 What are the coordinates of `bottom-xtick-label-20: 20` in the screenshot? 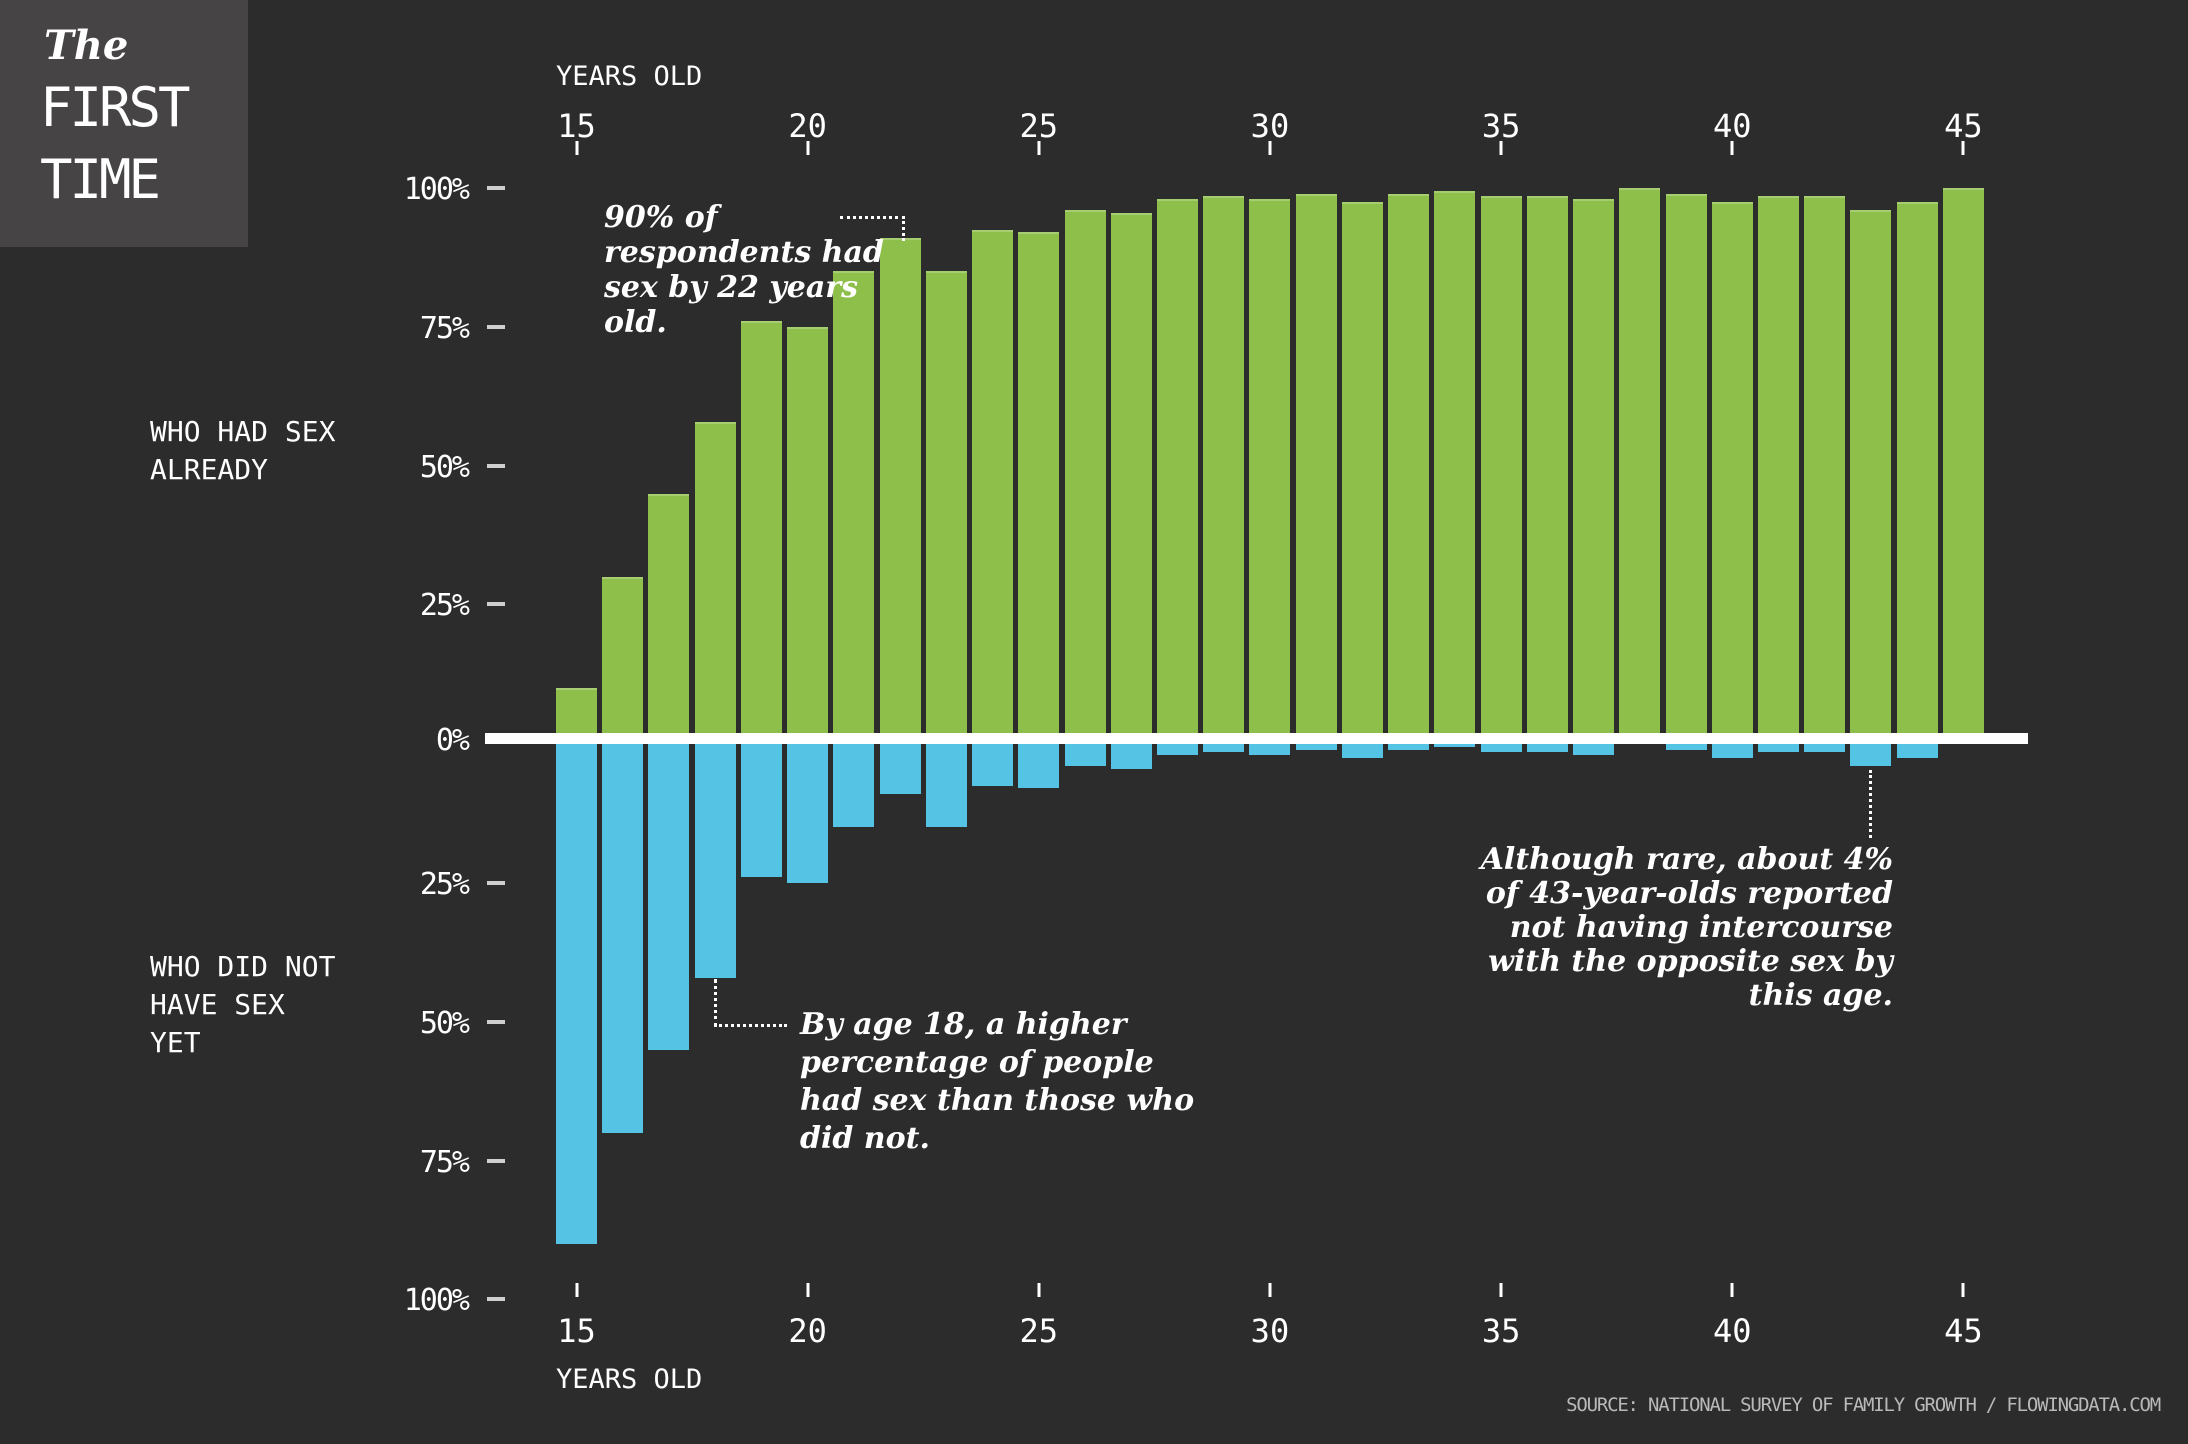 It's located at (807, 1331).